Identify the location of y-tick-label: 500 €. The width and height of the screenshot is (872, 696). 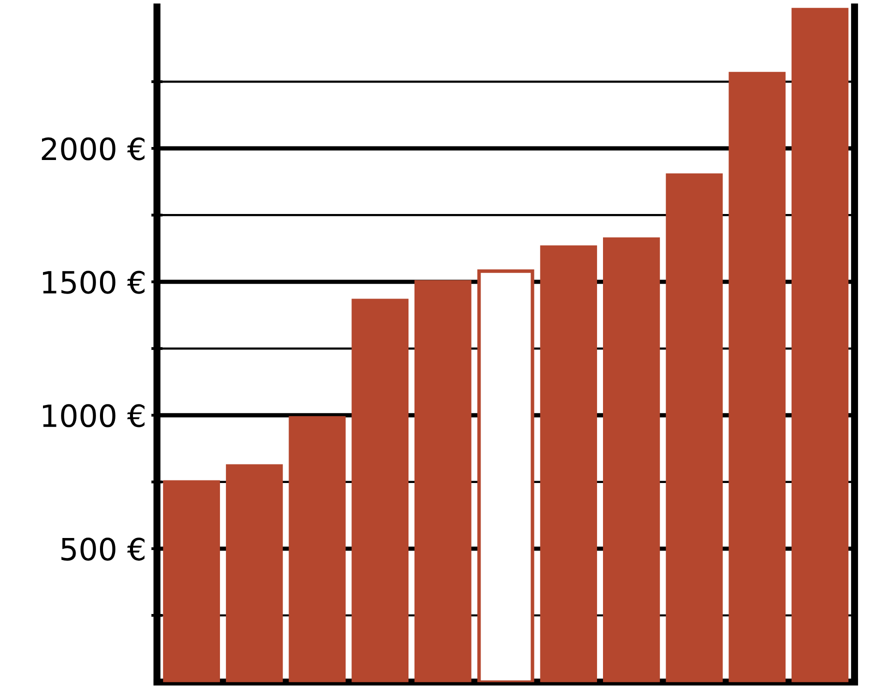
(103, 549).